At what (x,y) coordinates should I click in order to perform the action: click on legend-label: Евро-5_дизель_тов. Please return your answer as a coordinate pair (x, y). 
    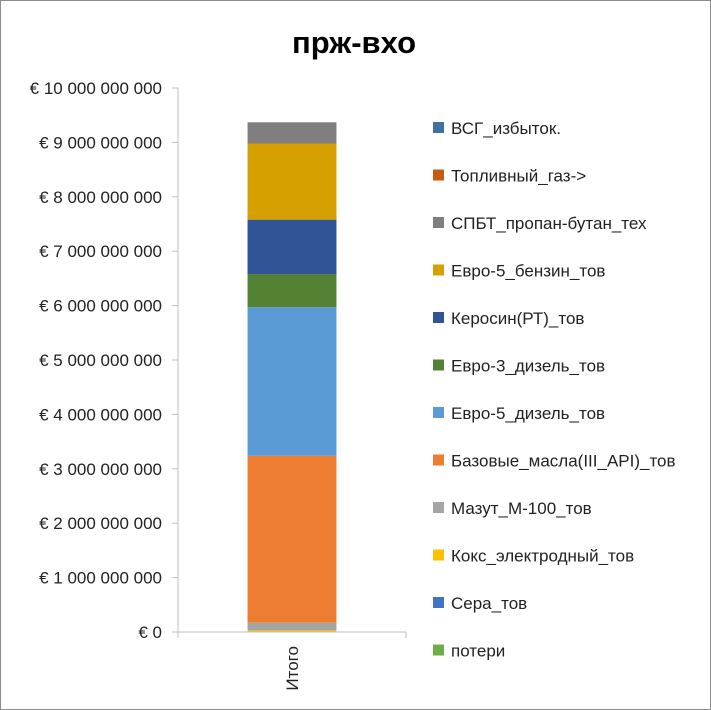
    Looking at the image, I should click on (528, 413).